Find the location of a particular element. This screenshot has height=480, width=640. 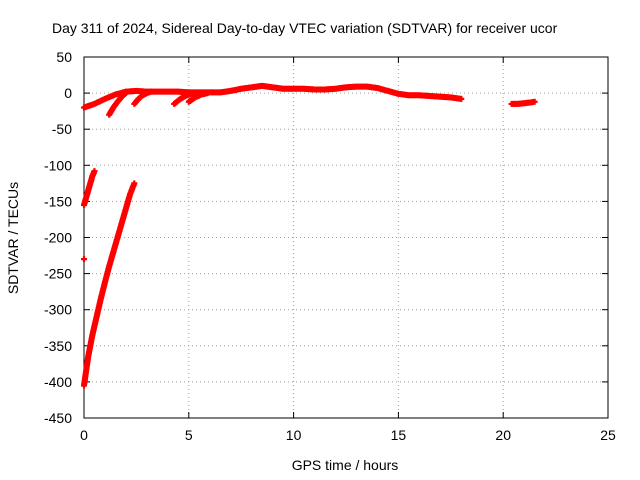

y-tick-label: -350 is located at coordinates (58, 346).